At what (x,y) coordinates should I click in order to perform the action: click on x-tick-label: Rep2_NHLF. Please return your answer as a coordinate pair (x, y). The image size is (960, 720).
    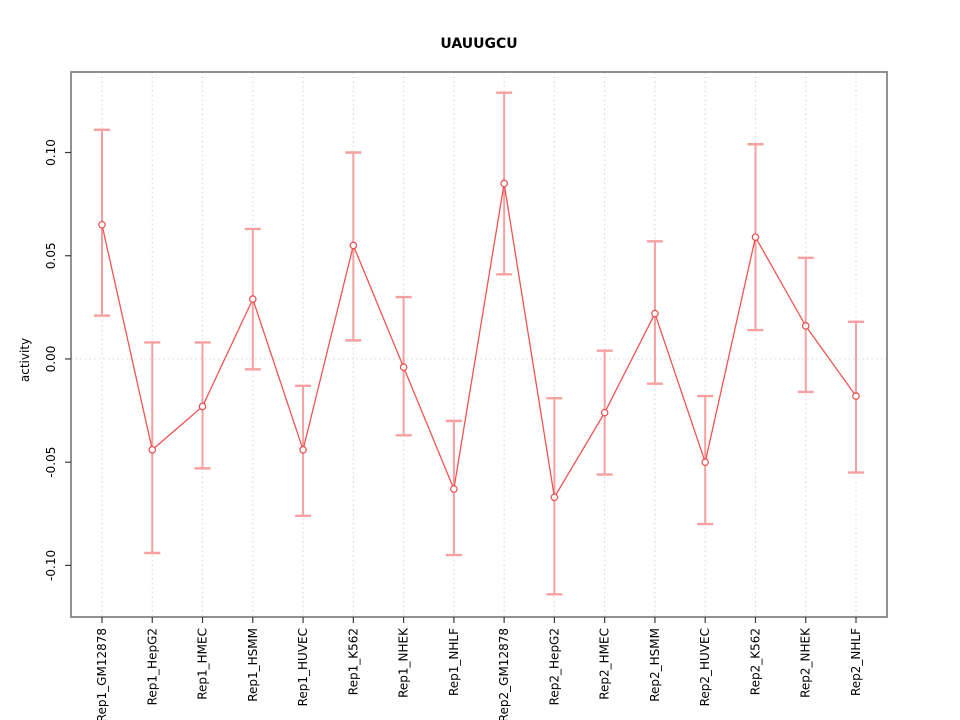
    Looking at the image, I should click on (856, 662).